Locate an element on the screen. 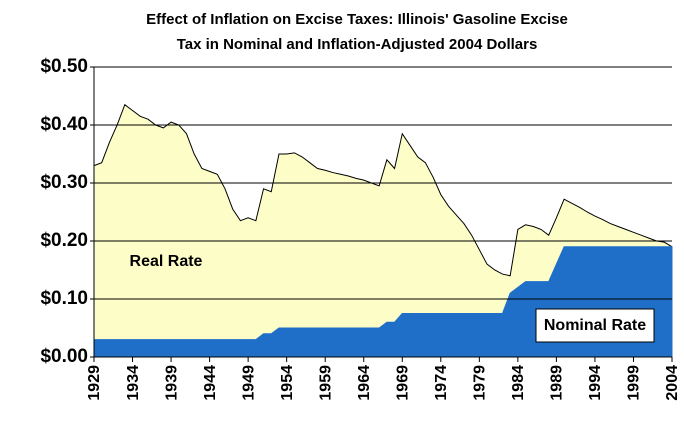  annotation-box is located at coordinates (595, 325).